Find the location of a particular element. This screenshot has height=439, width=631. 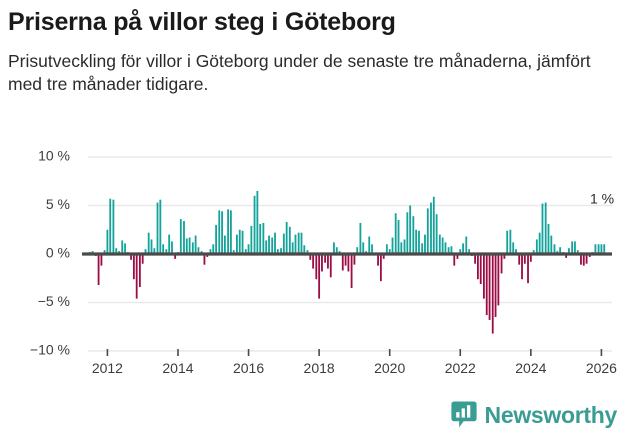

x-axis-tick-label: 2014 is located at coordinates (177, 368).